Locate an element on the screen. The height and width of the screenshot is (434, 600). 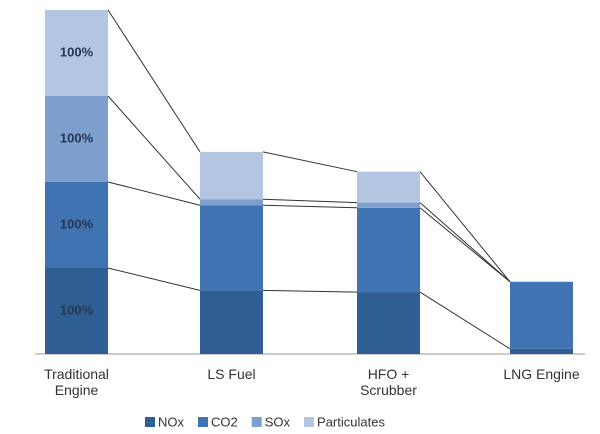
legend-label: NOx is located at coordinates (171, 421).